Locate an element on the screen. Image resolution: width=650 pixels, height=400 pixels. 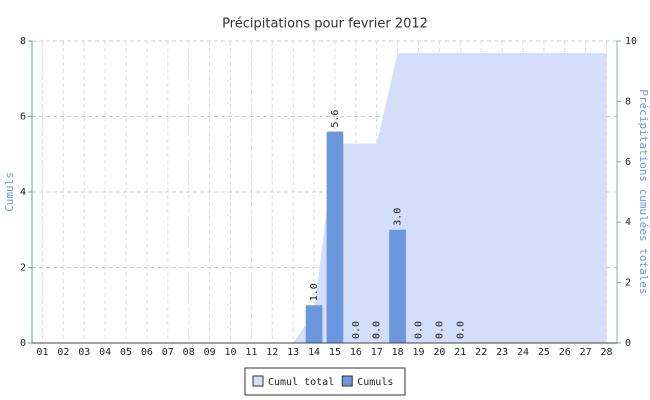
legend-label: Cumul total is located at coordinates (301, 382).